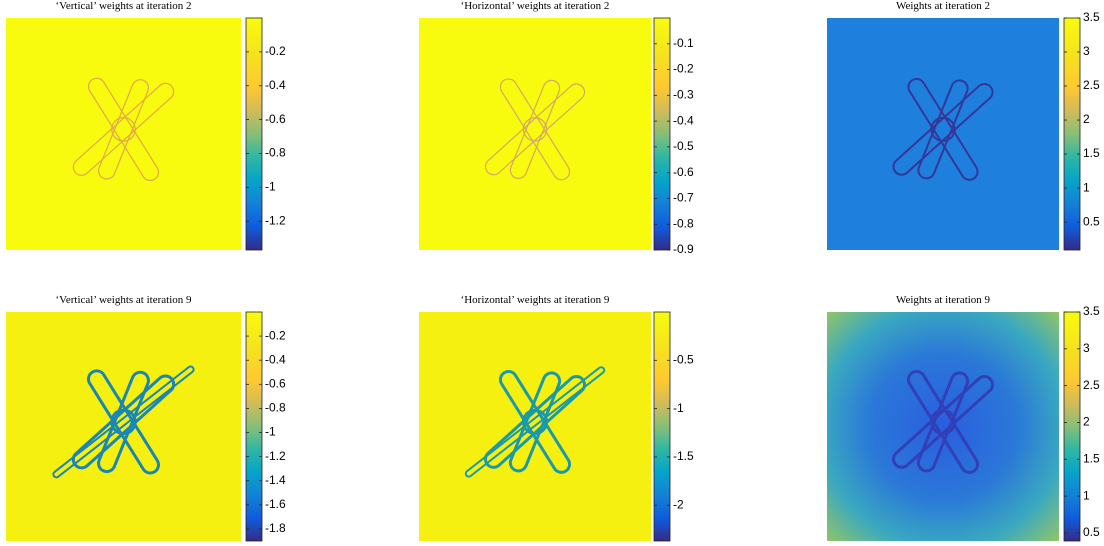 The width and height of the screenshot is (1104, 546). Describe the element at coordinates (683, 249) in the screenshot. I see `colorbar-tick-label: -0.9` at that location.